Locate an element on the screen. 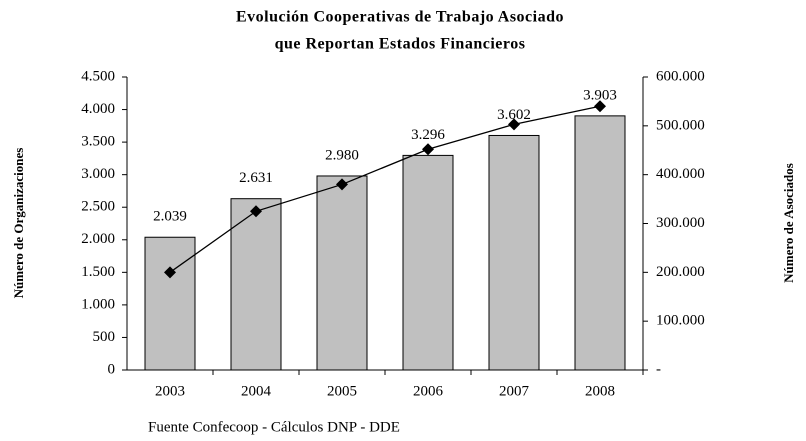  data-label: 3.296 is located at coordinates (428, 135).